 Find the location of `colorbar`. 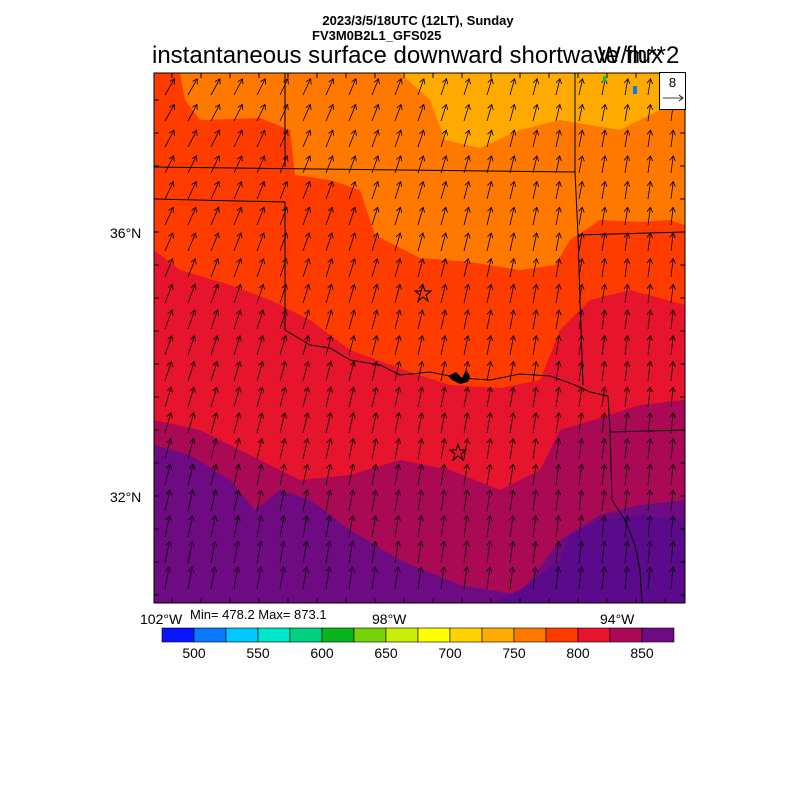

colorbar is located at coordinates (418, 635).